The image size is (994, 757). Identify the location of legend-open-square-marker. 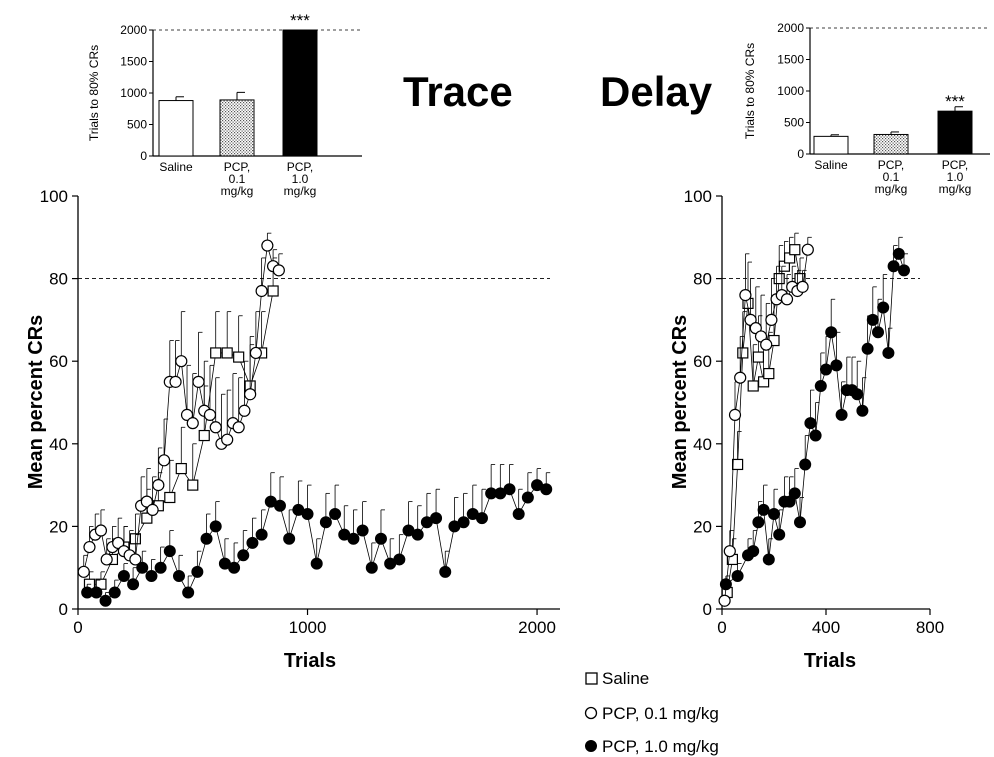
(591, 678).